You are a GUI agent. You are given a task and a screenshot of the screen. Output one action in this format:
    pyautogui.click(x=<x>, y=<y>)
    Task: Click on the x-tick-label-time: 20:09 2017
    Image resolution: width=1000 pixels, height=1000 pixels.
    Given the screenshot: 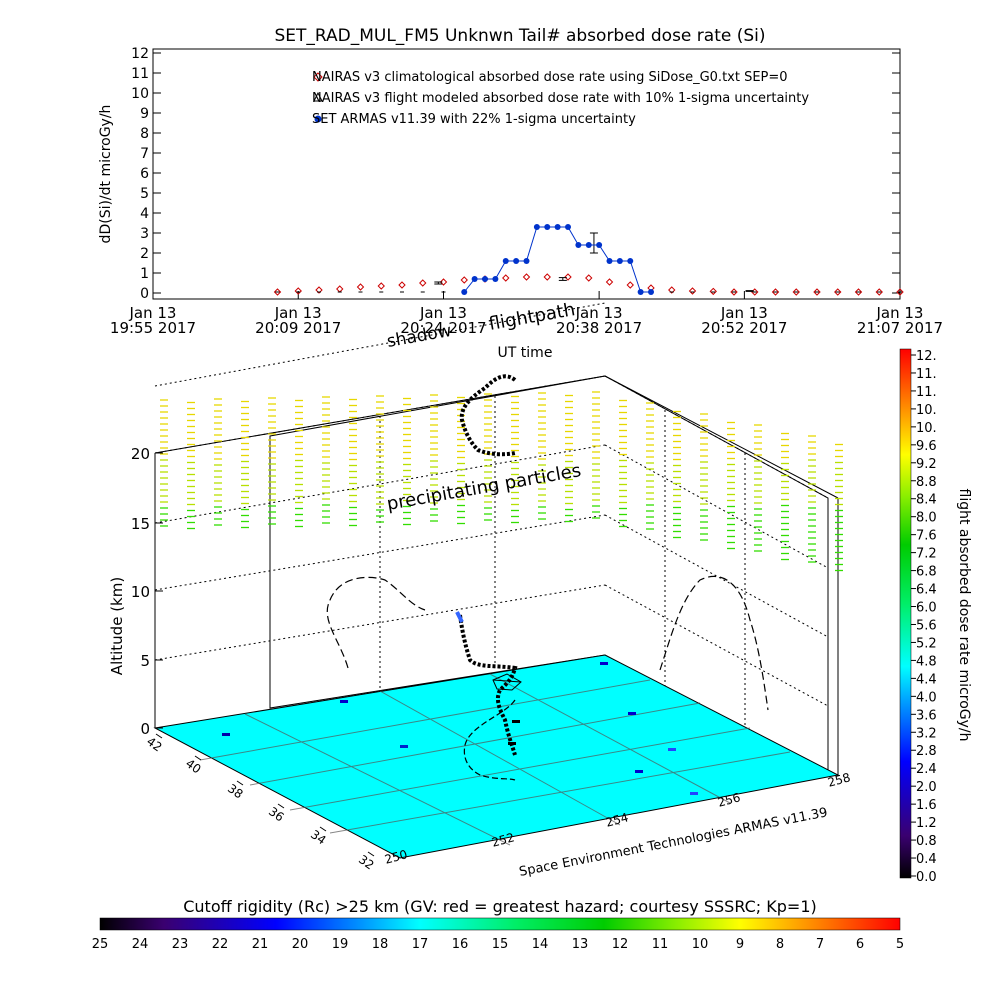 What is the action you would take?
    pyautogui.click(x=298, y=328)
    